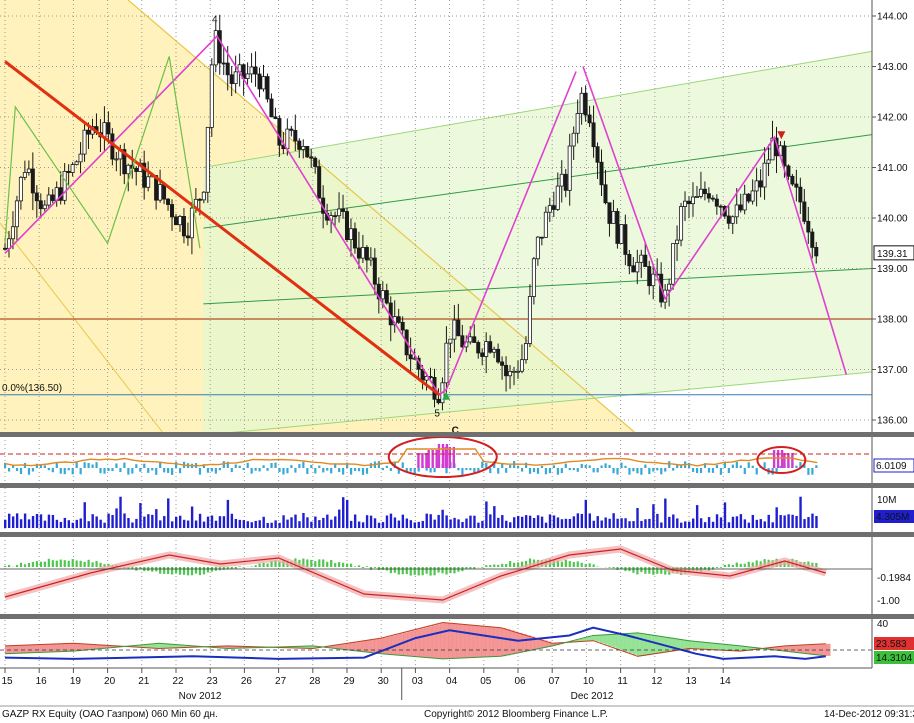 The width and height of the screenshot is (914, 723). Describe the element at coordinates (457, 534) in the screenshot. I see `panel-separator` at that location.